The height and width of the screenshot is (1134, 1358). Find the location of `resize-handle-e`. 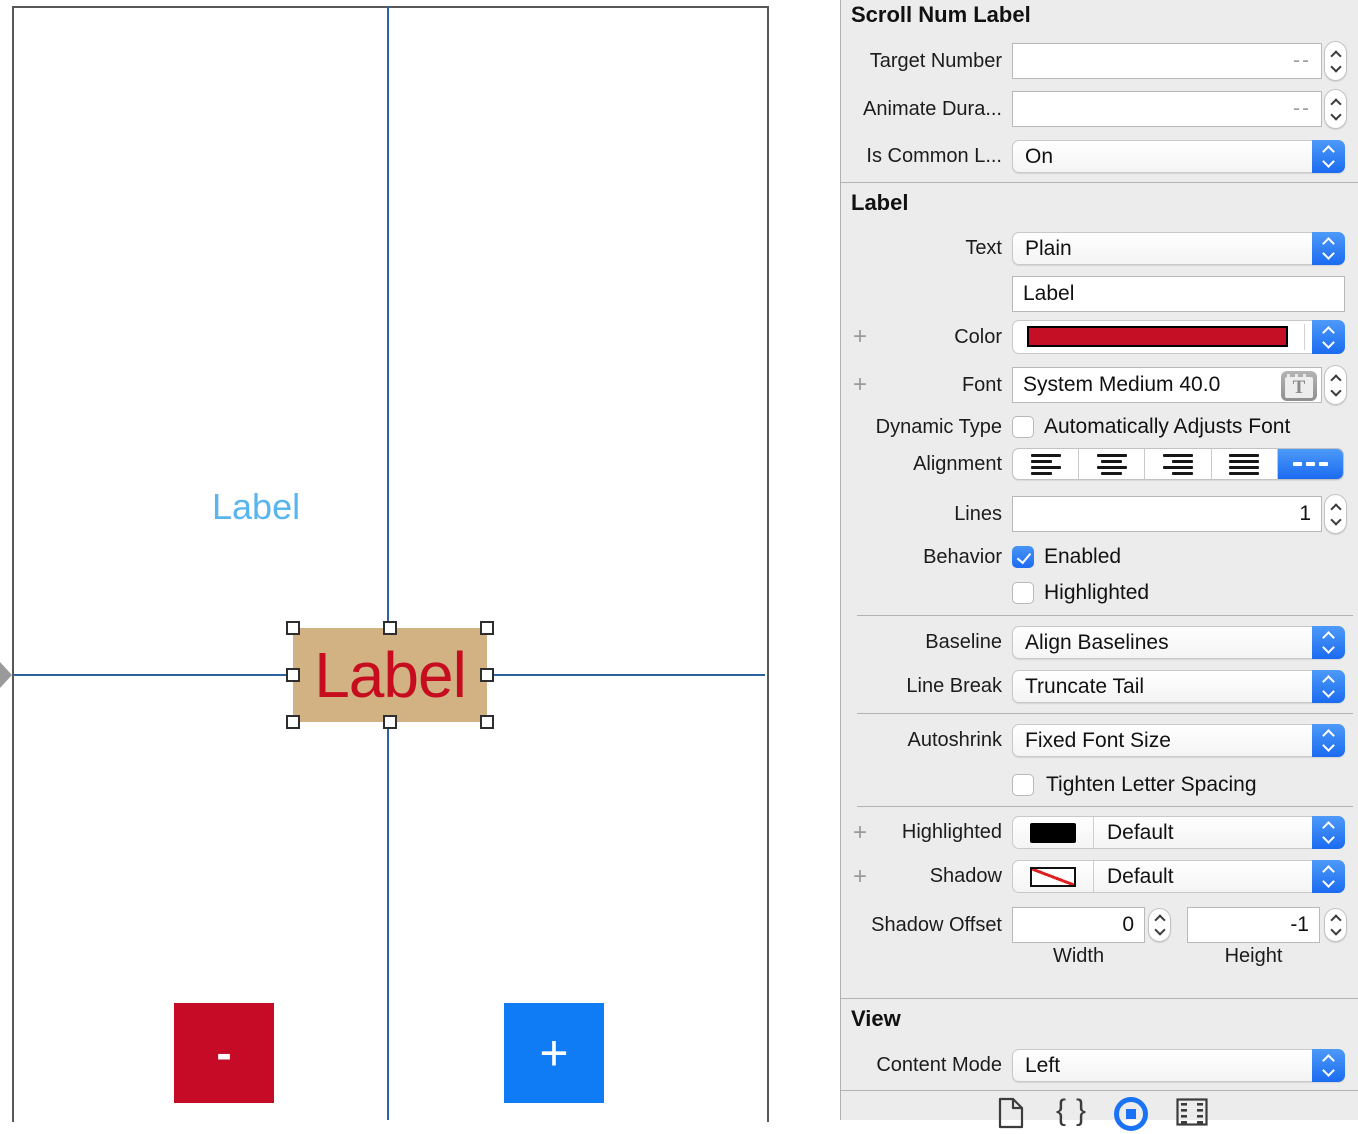

resize-handle-e is located at coordinates (487, 675).